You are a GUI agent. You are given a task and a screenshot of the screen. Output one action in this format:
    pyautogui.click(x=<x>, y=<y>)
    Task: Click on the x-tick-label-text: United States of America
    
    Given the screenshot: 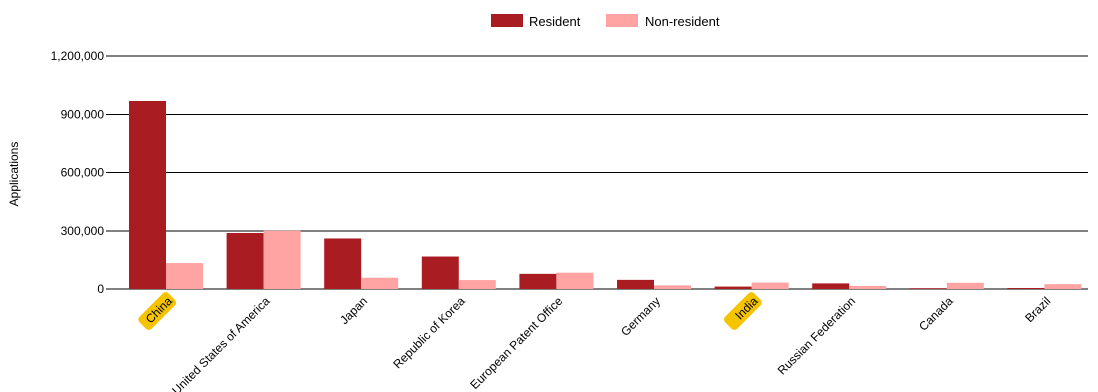 What is the action you would take?
    pyautogui.click(x=221, y=343)
    